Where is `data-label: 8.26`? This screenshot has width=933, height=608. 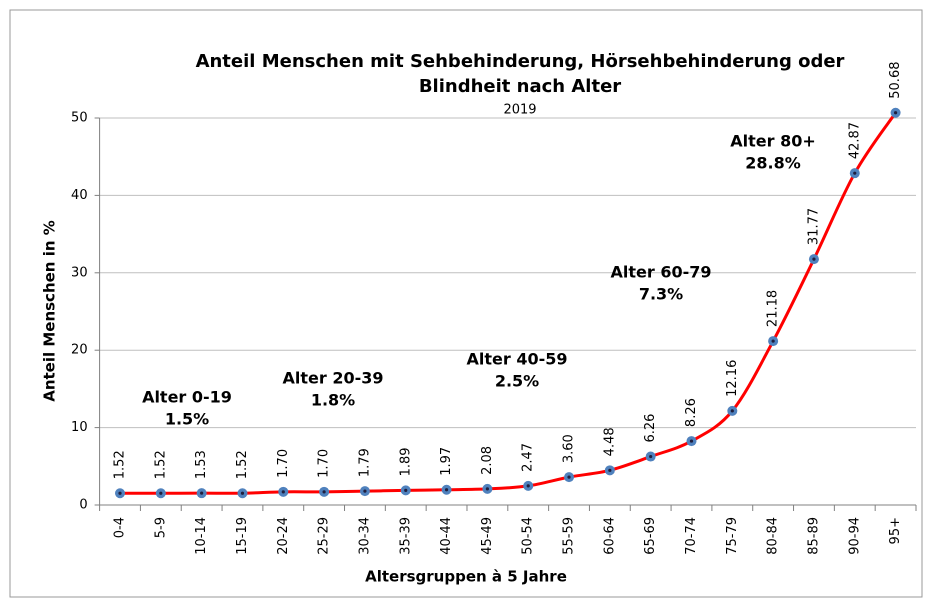 data-label: 8.26 is located at coordinates (691, 412).